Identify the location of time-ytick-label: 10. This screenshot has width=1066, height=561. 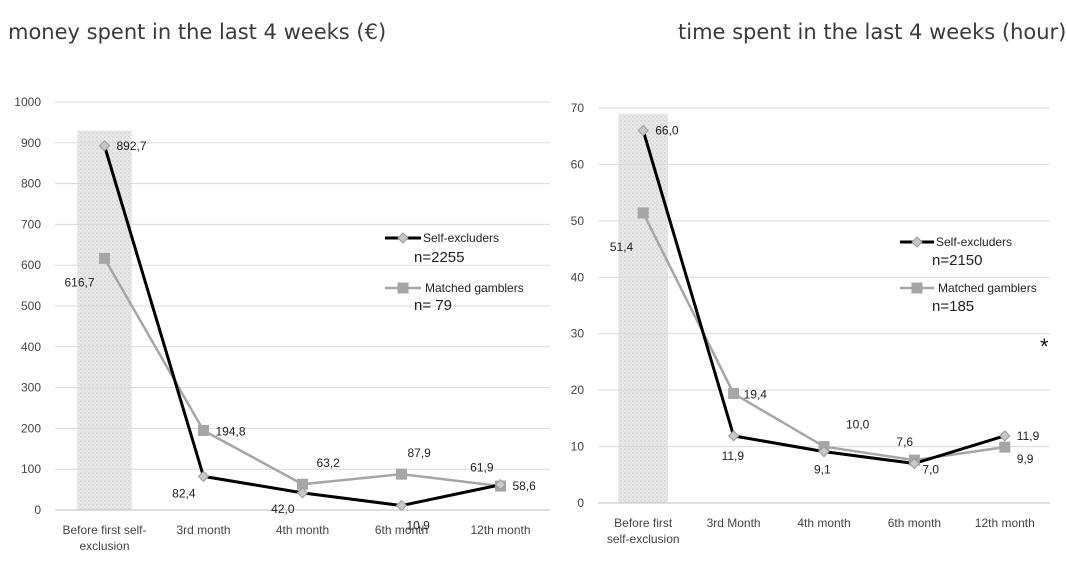
(578, 447).